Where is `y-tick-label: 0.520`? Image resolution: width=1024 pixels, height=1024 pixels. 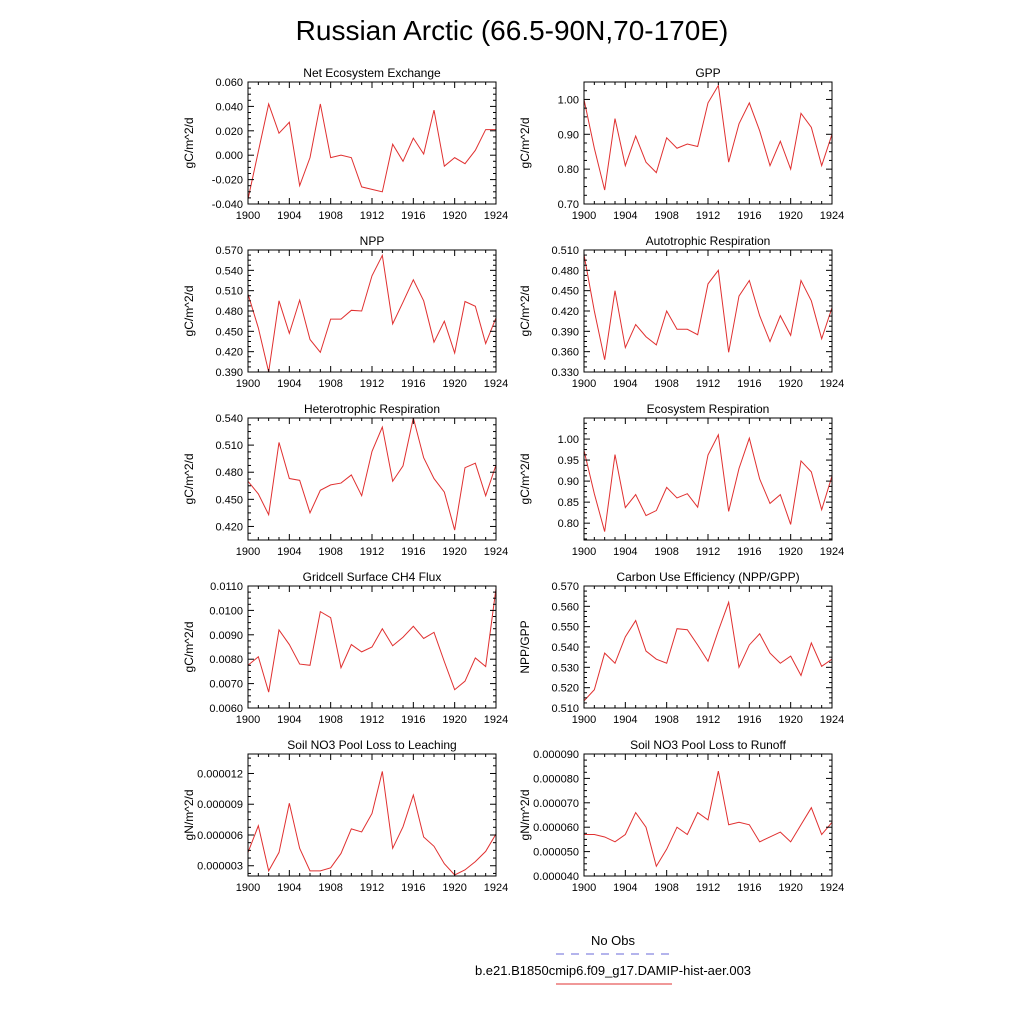
y-tick-label: 0.520 is located at coordinates (565, 689).